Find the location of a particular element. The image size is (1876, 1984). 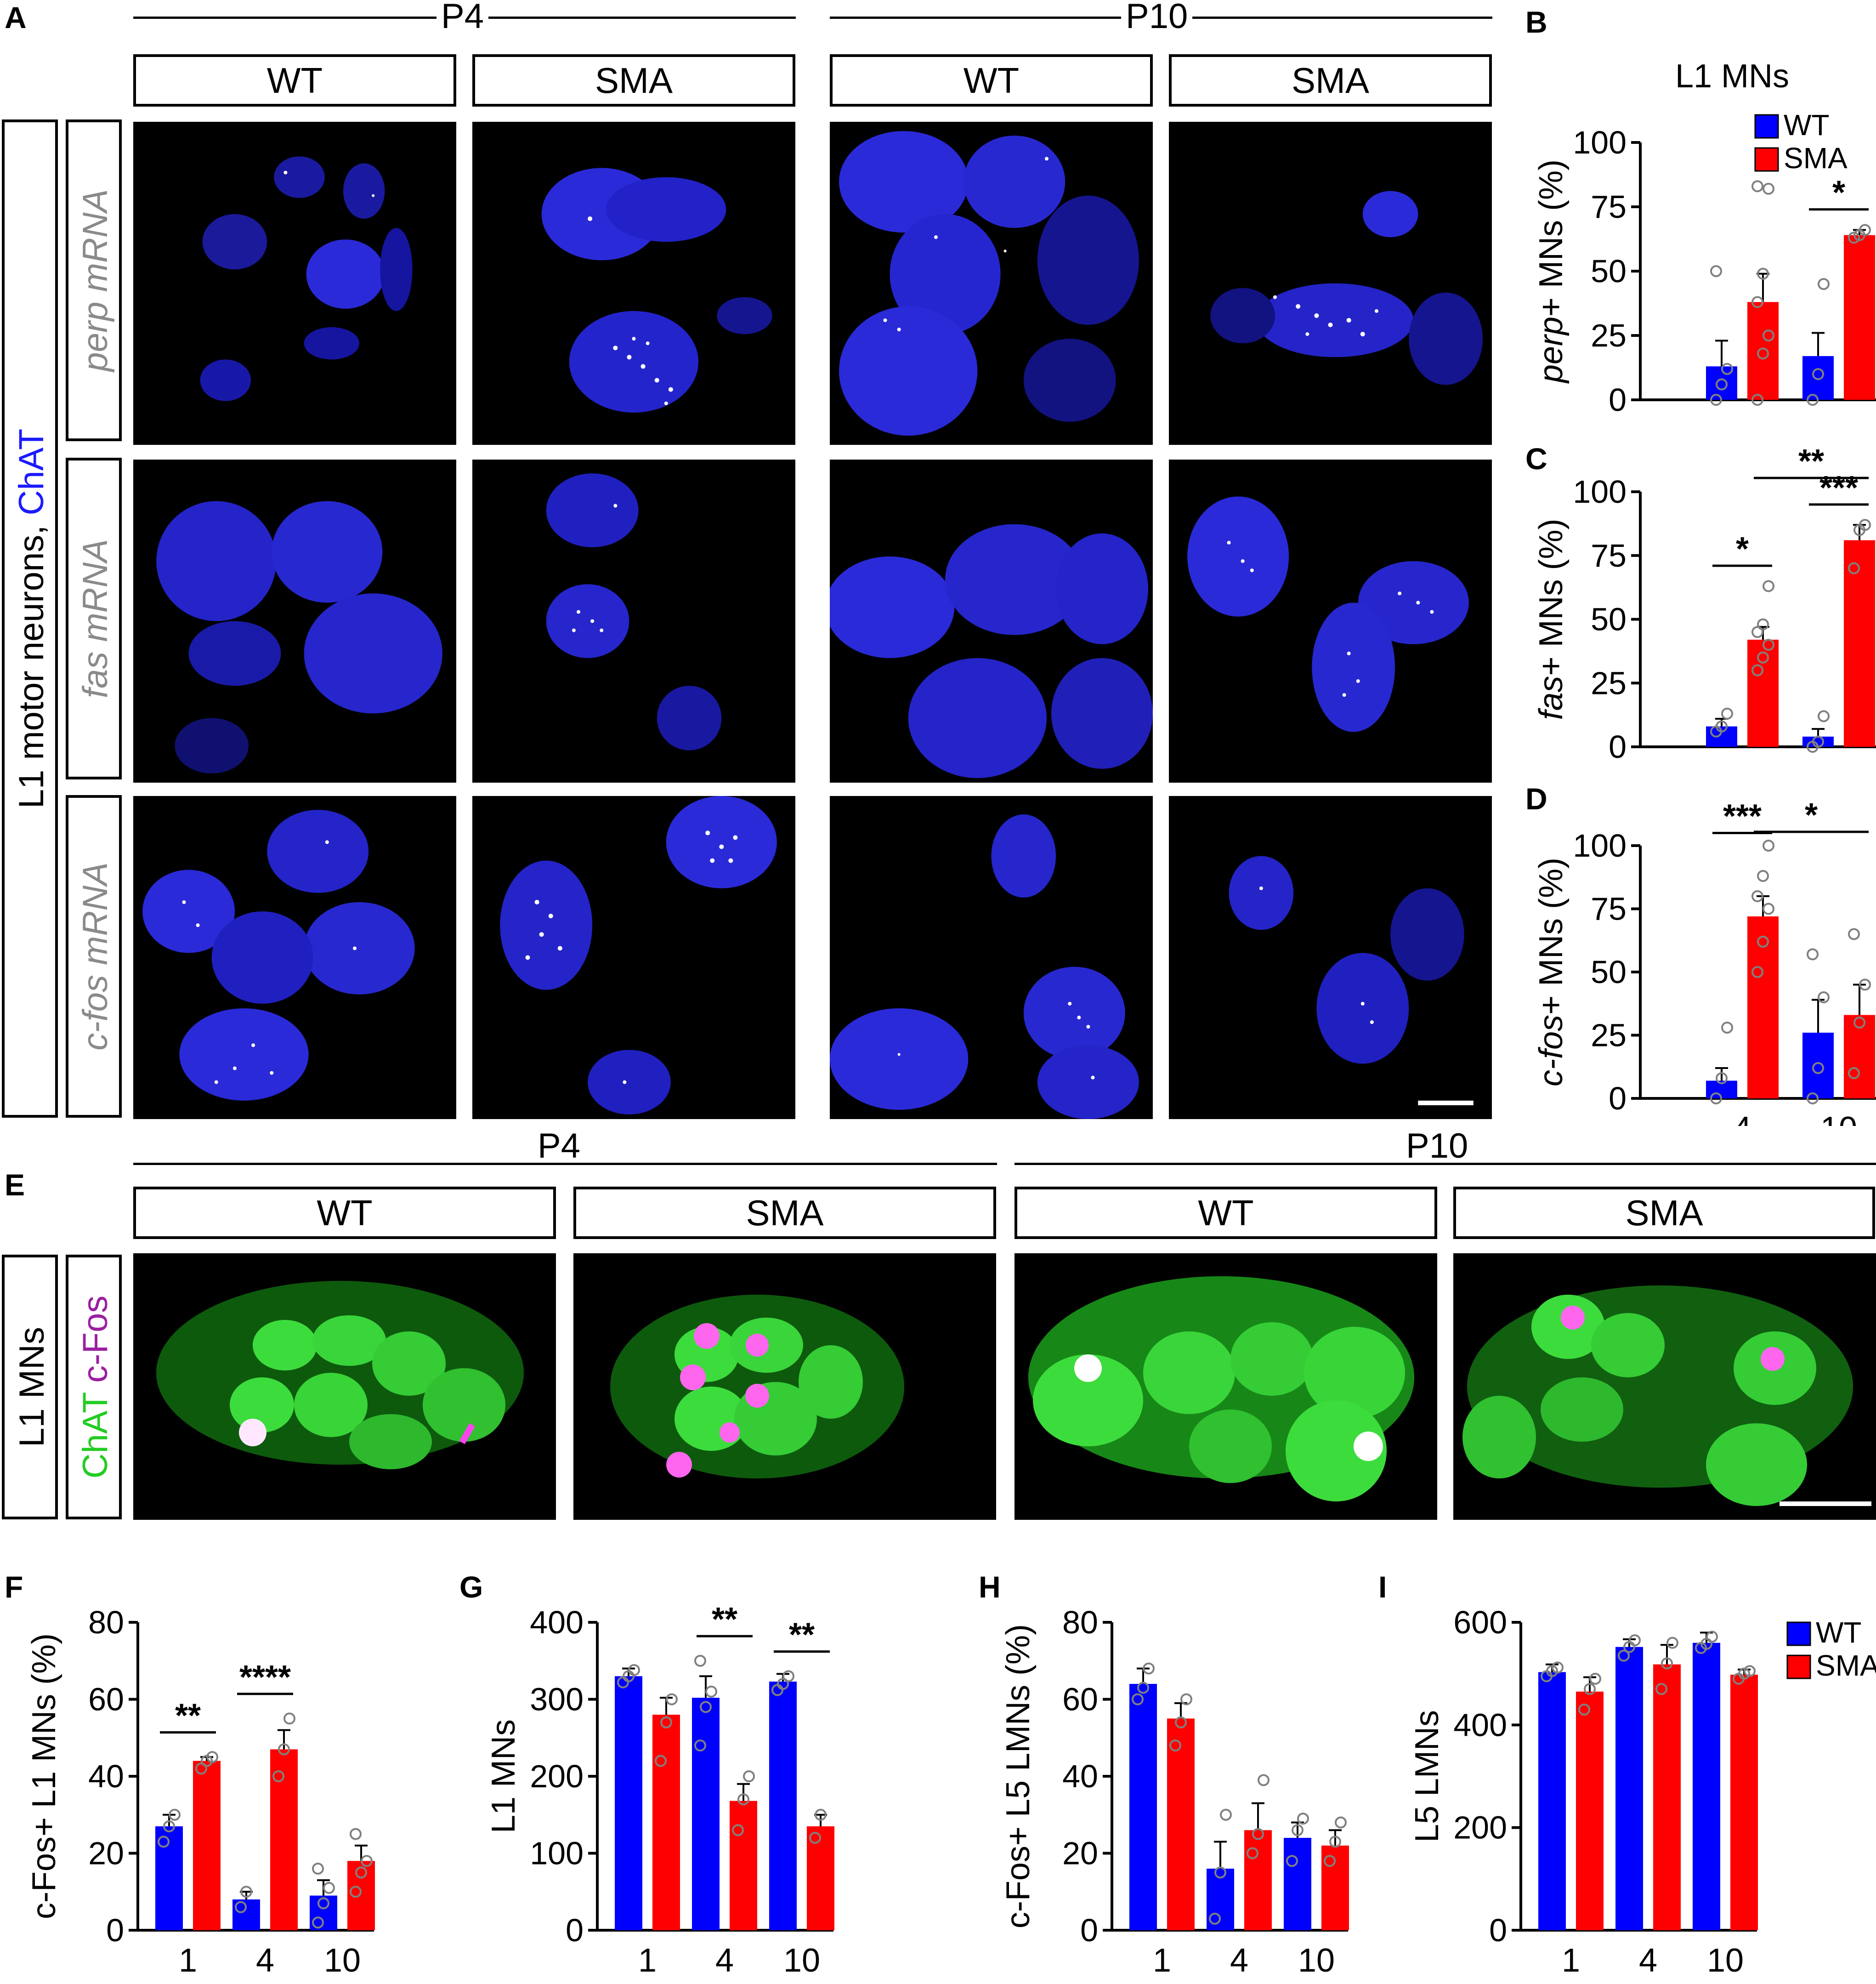

panel-letter-b: B is located at coordinates (1536, 22).